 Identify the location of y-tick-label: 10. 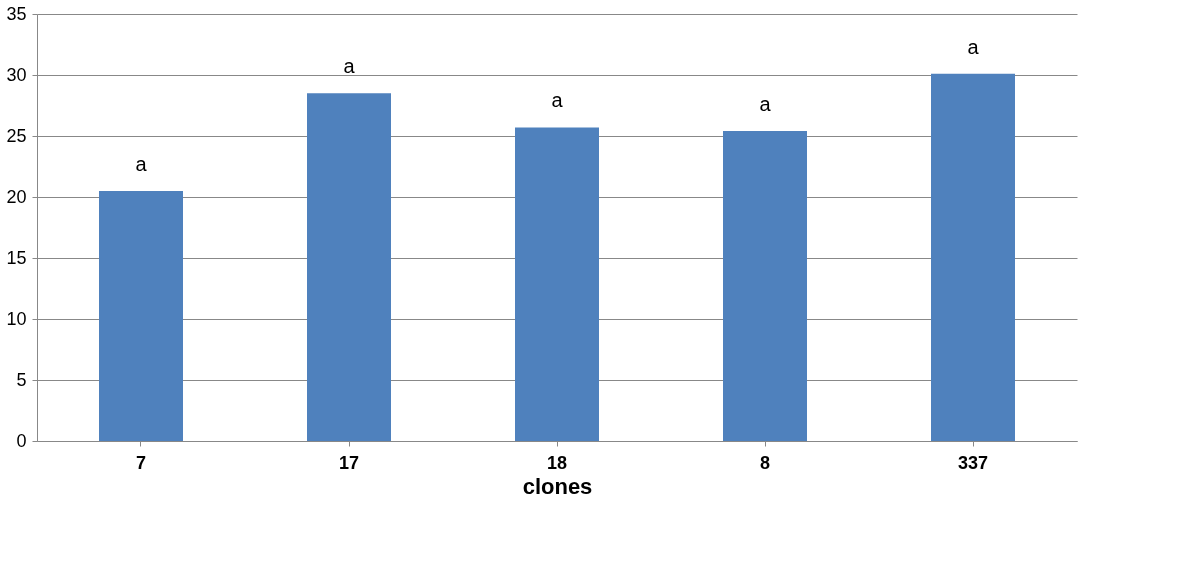
(16, 318).